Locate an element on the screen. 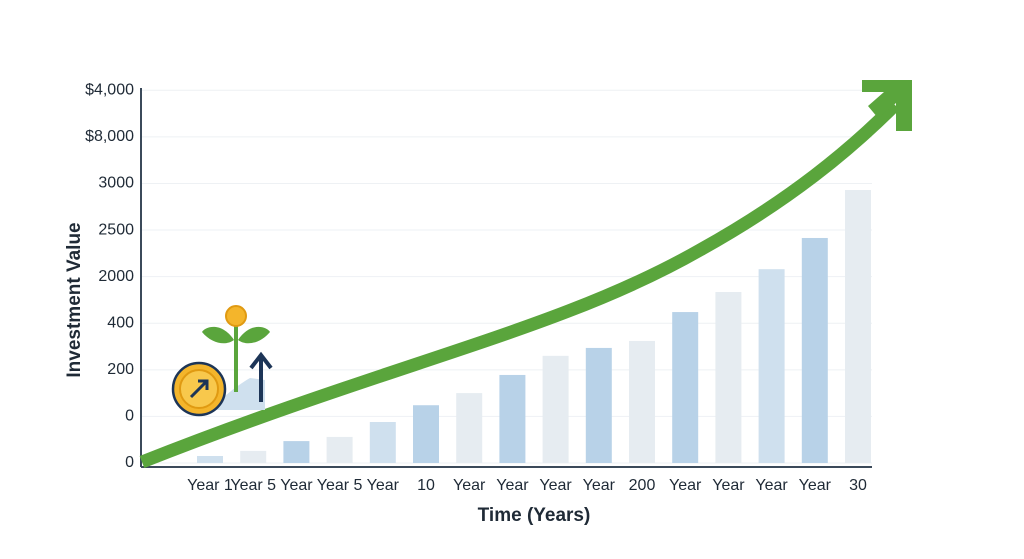 The image size is (1024, 559). y-tick-label: 2000 is located at coordinates (116, 276).